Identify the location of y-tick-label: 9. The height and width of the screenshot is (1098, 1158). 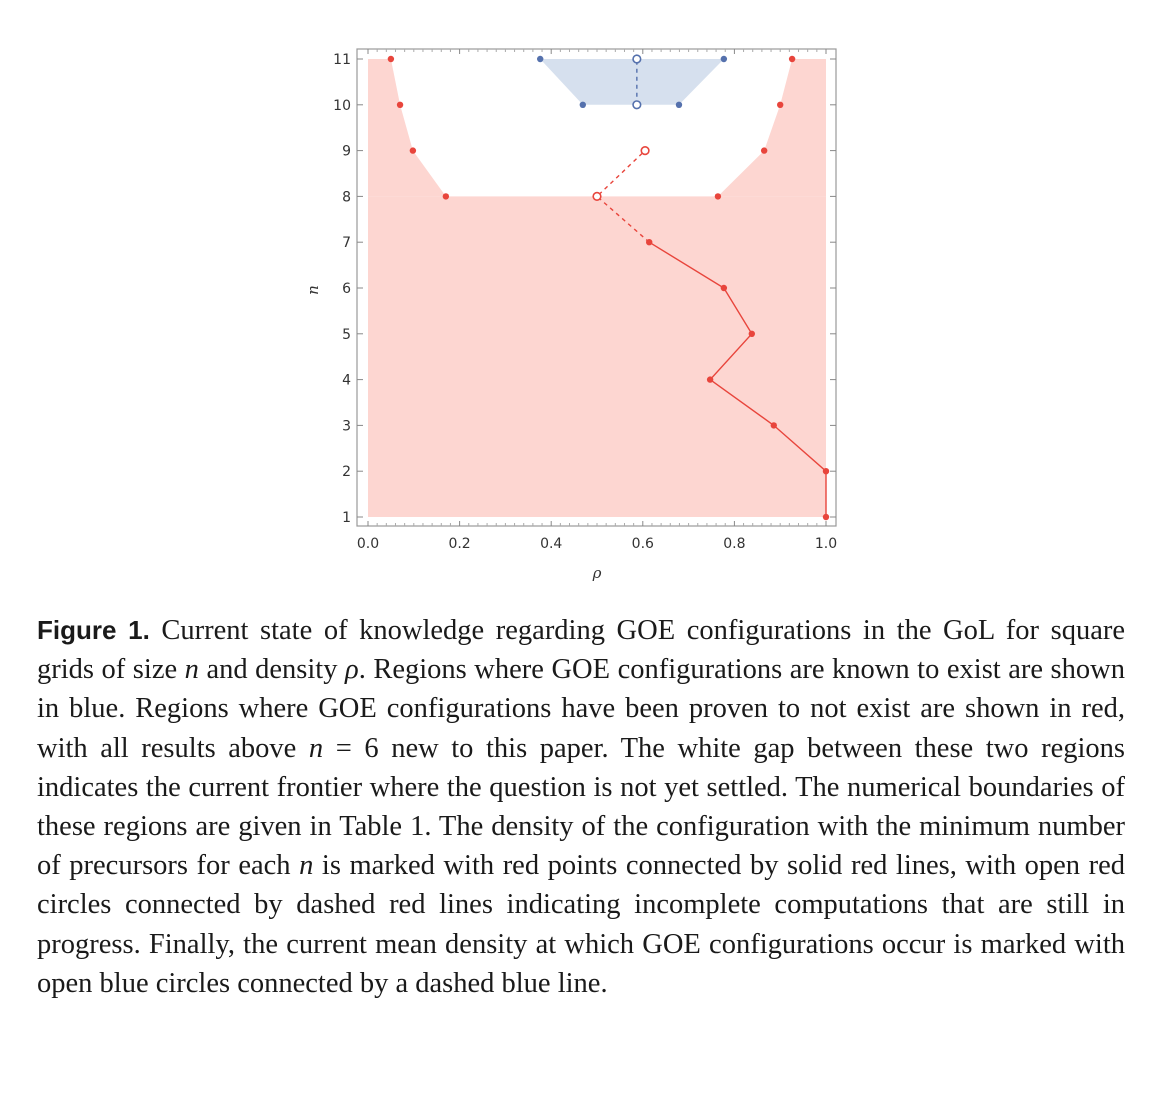
(346, 152).